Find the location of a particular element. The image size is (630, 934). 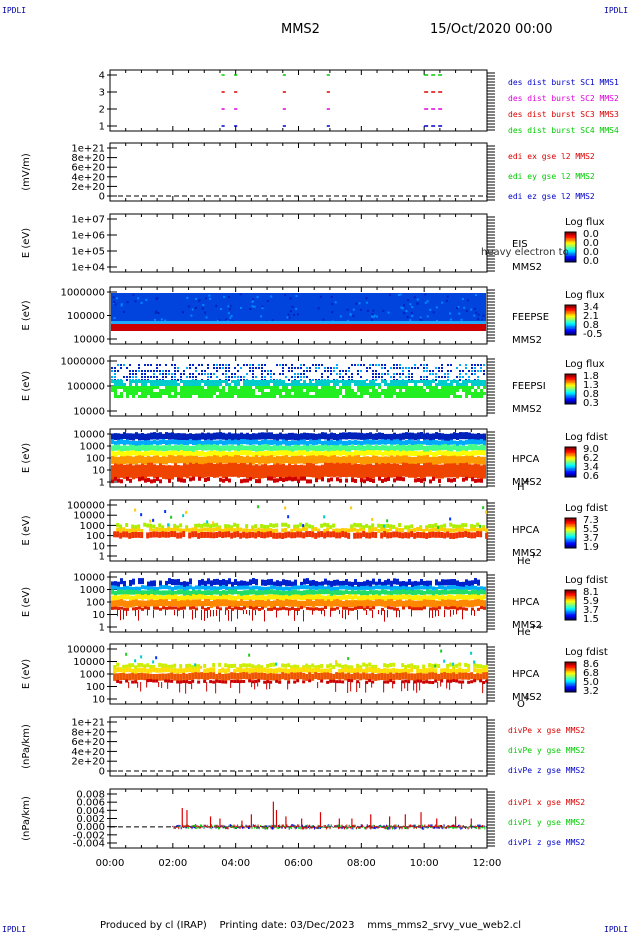

species-charge-label: ++ is located at coordinates (536, 626).